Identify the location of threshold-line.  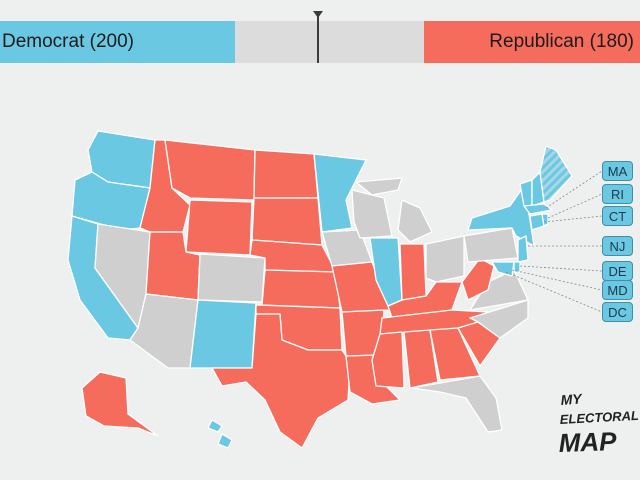
(318, 37).